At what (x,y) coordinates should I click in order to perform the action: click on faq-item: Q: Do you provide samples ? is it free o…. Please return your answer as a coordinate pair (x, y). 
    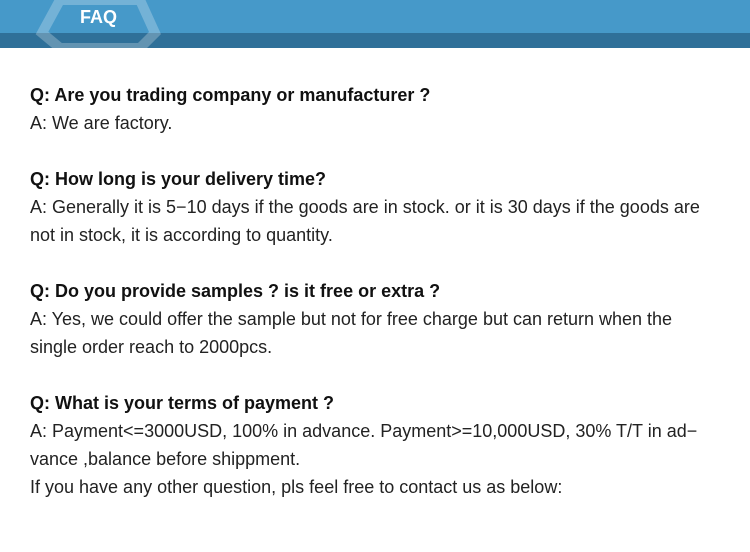
    Looking at the image, I should click on (380, 319).